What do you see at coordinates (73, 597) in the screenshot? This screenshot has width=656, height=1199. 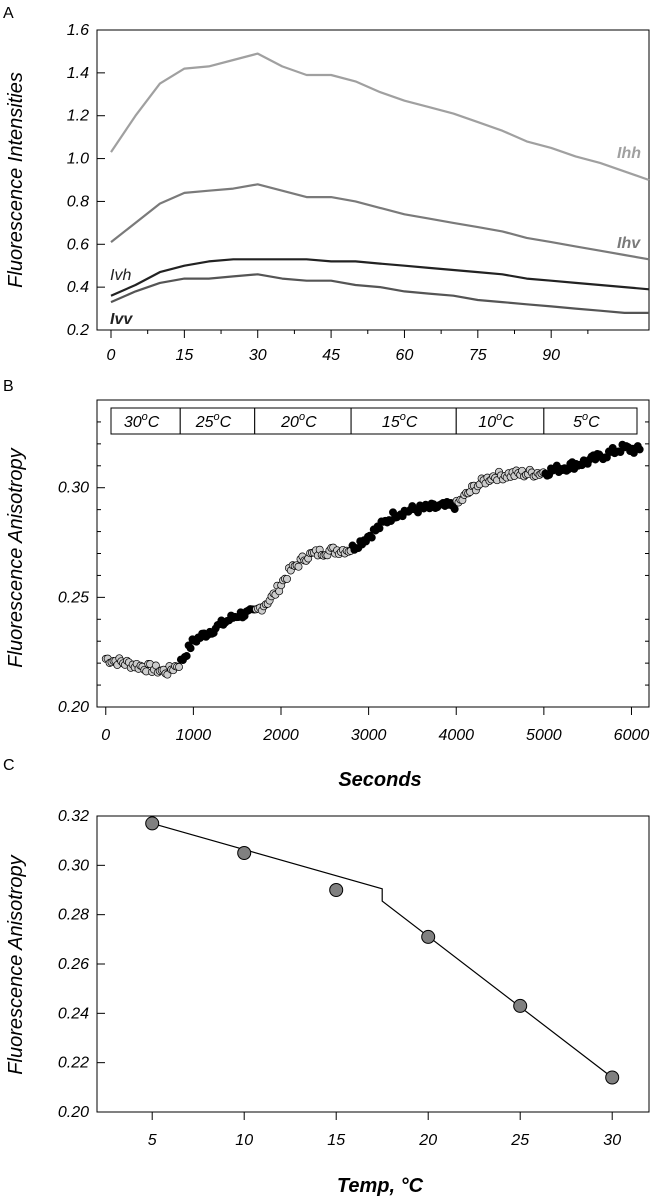 I see `panel-b-ytick-label: 0.25` at bounding box center [73, 597].